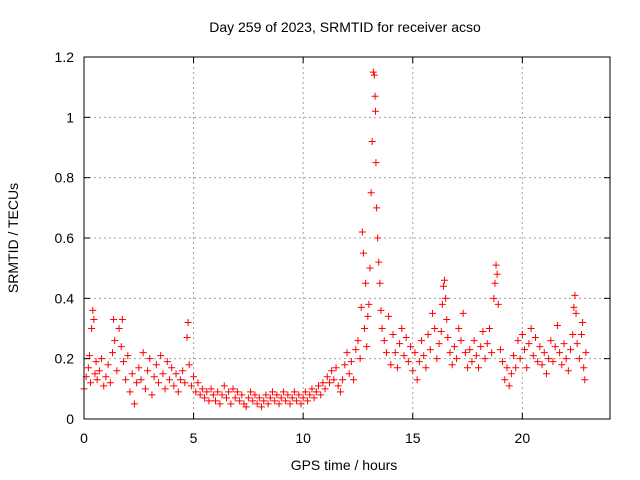  Describe the element at coordinates (65, 178) in the screenshot. I see `y-tick-label: 0.8` at that location.